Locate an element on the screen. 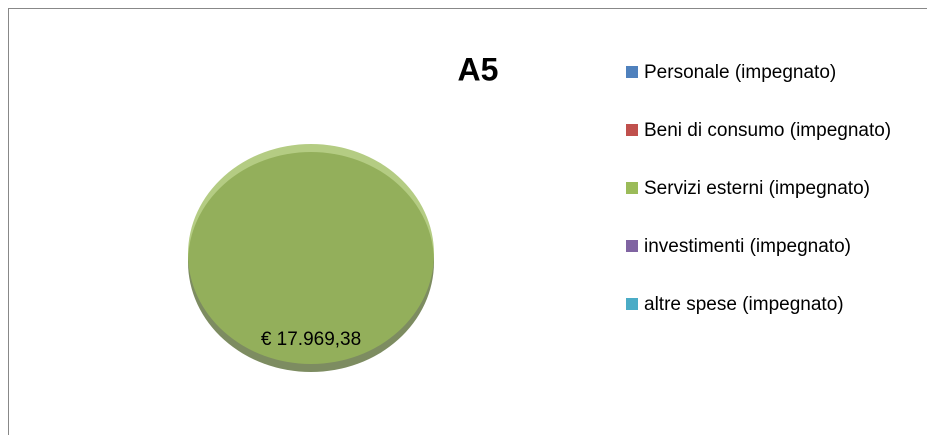 This screenshot has width=927, height=435. legend-label: investimenti (impegnato) is located at coordinates (747, 246).